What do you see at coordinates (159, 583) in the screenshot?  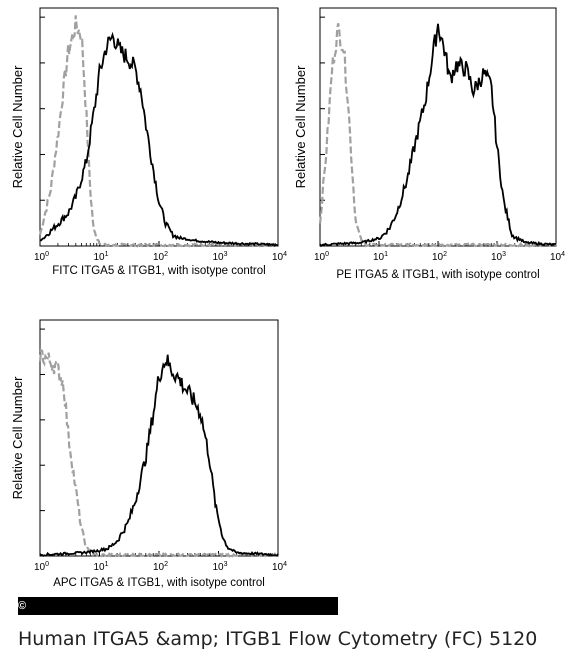 I see `x-axis-label: APC ITGA5 & ITGB1, with isotype control` at bounding box center [159, 583].